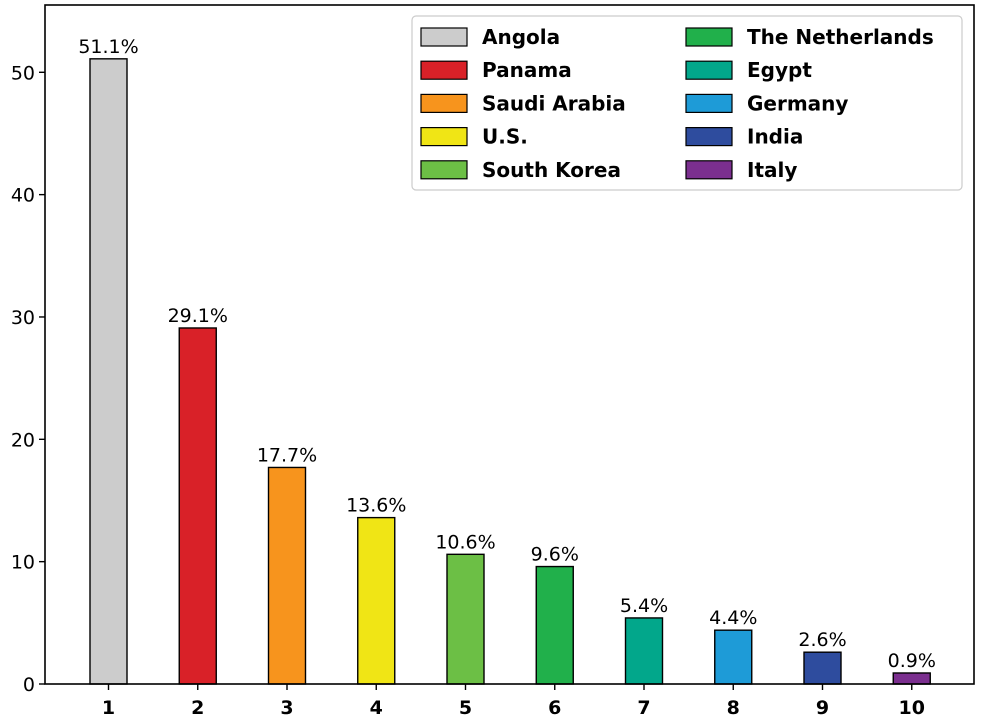  Describe the element at coordinates (376, 708) in the screenshot. I see `x-tick-label-4: 4` at that location.